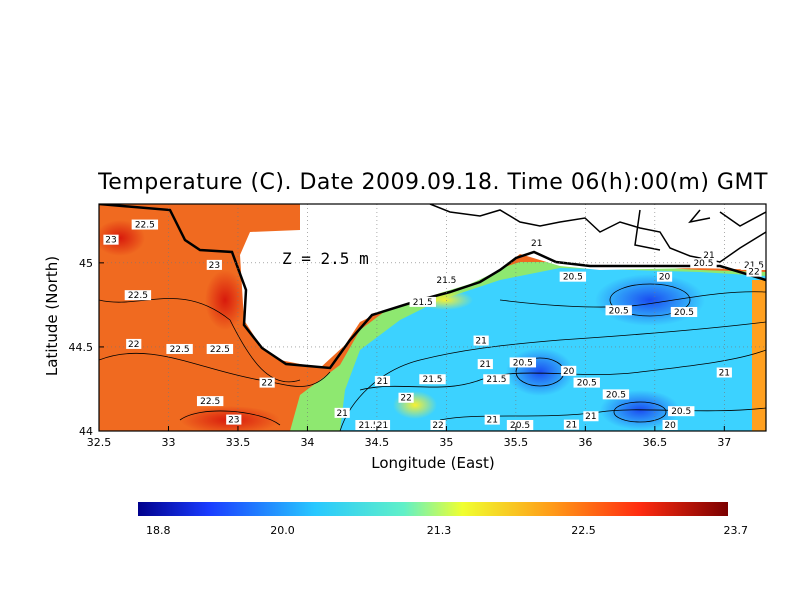 This screenshot has height=600, width=800. Describe the element at coordinates (433, 509) in the screenshot. I see `colorbar` at that location.